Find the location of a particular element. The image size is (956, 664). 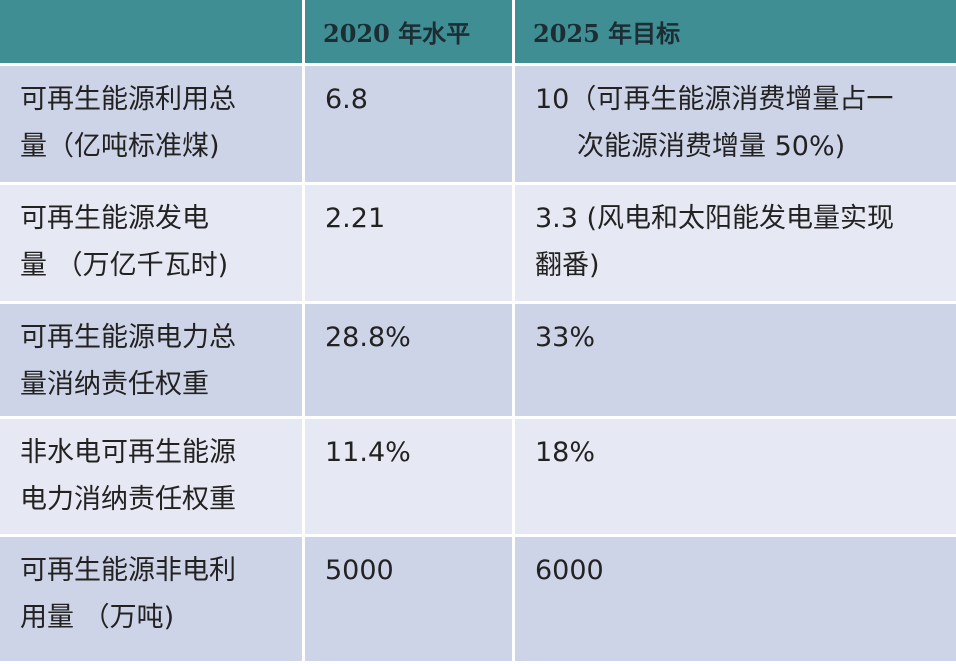

target-line: 次能源消费增量 50%) is located at coordinates (711, 146).